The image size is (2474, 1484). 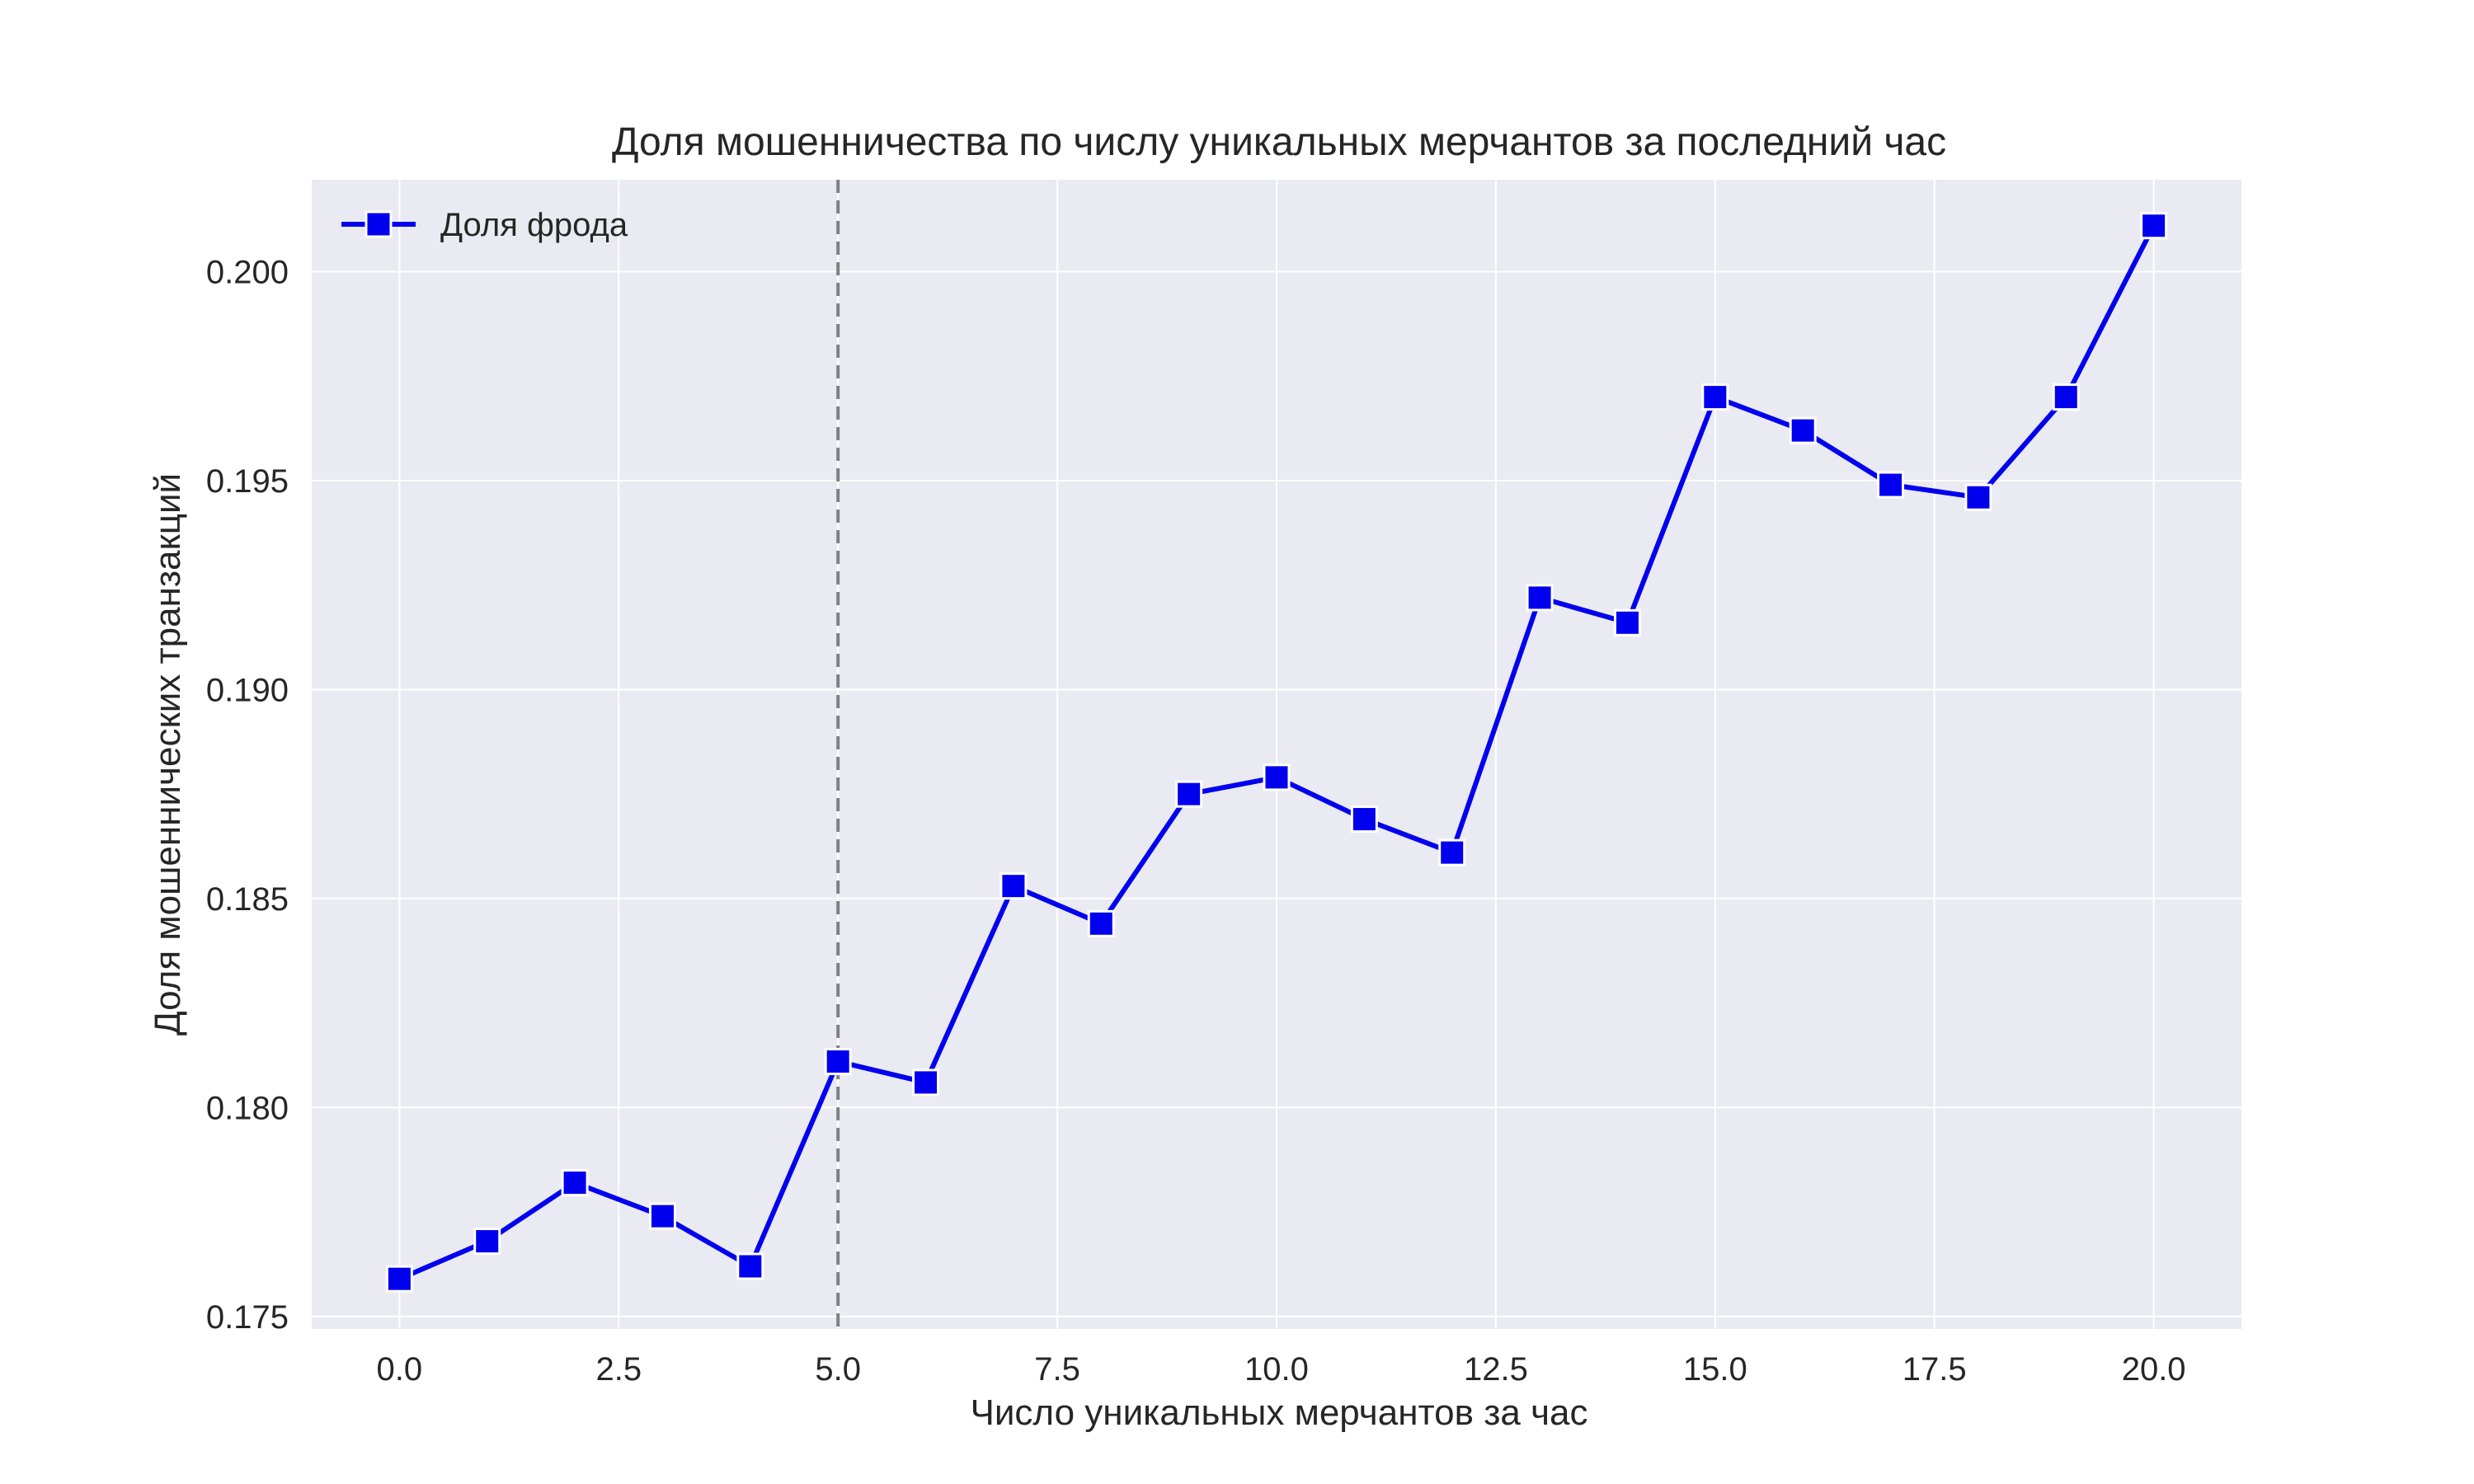 What do you see at coordinates (618, 1369) in the screenshot?
I see `x-tick-label: 2.5` at bounding box center [618, 1369].